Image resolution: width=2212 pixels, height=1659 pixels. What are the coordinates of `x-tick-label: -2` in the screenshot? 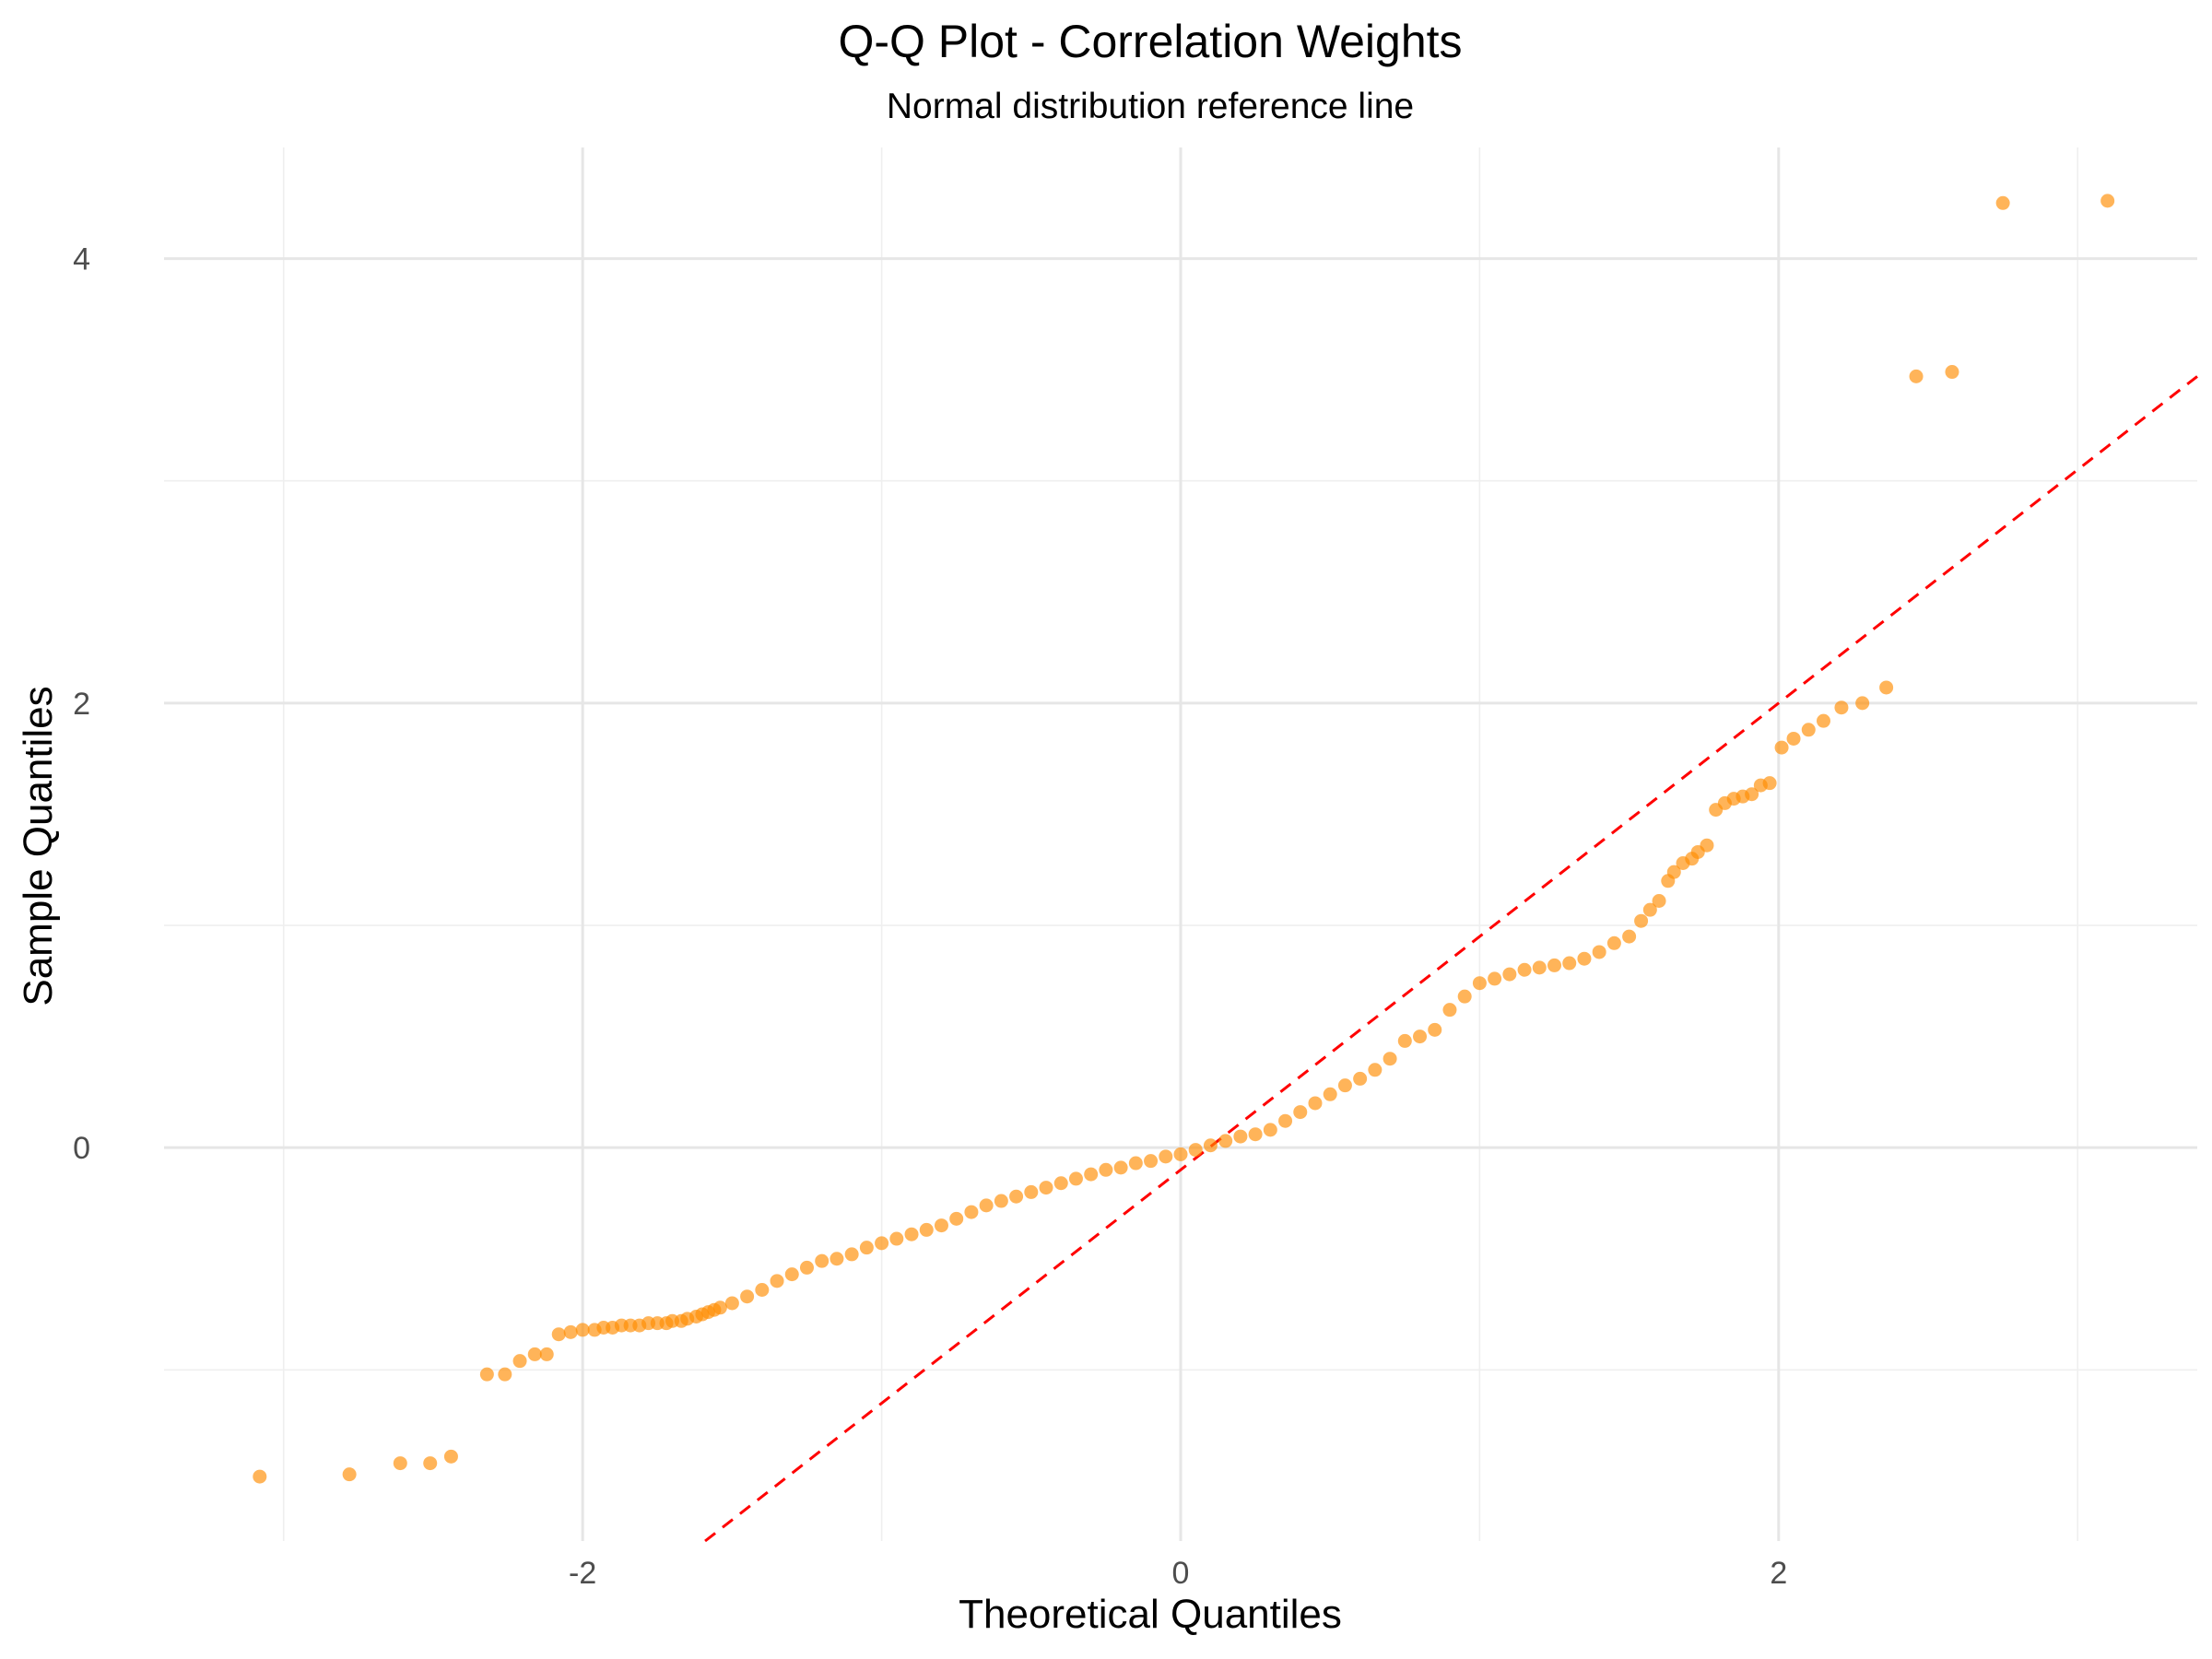 It's located at (582, 1573).